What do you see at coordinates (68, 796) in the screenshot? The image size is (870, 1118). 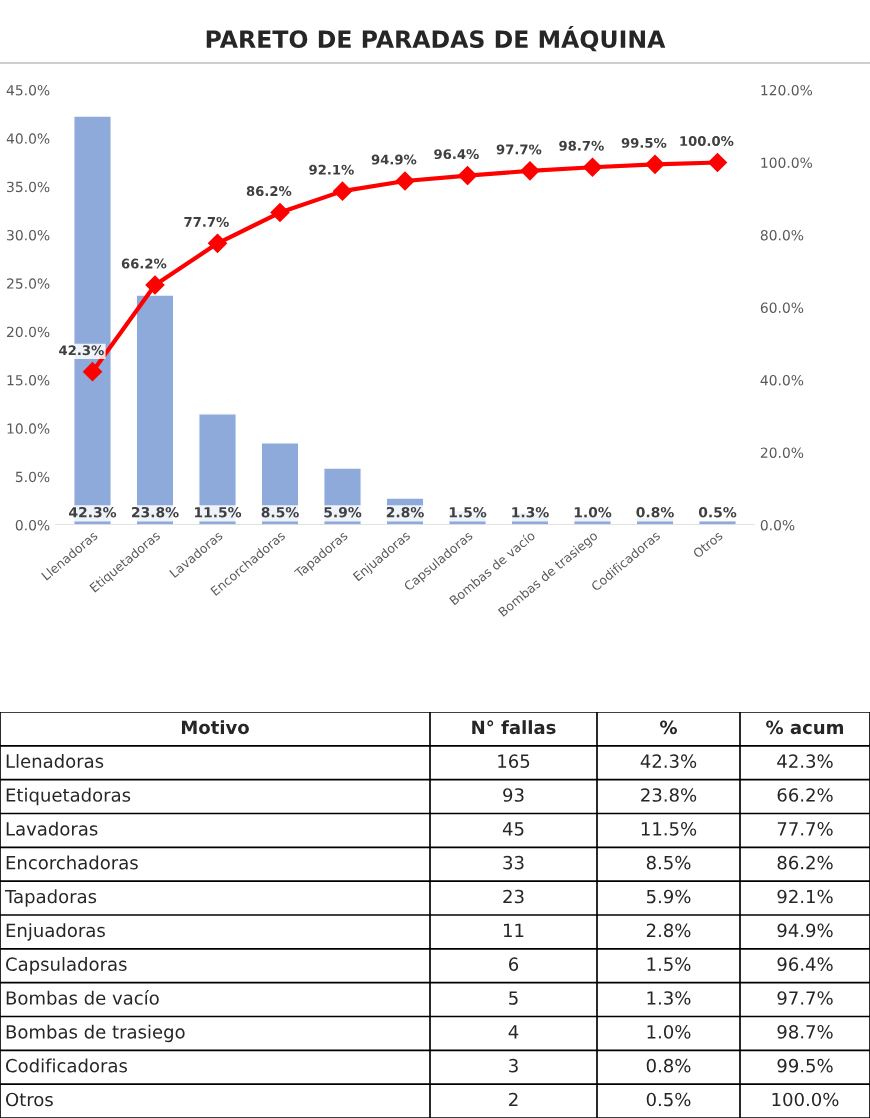 I see `category-label: Etiquetadoras` at bounding box center [68, 796].